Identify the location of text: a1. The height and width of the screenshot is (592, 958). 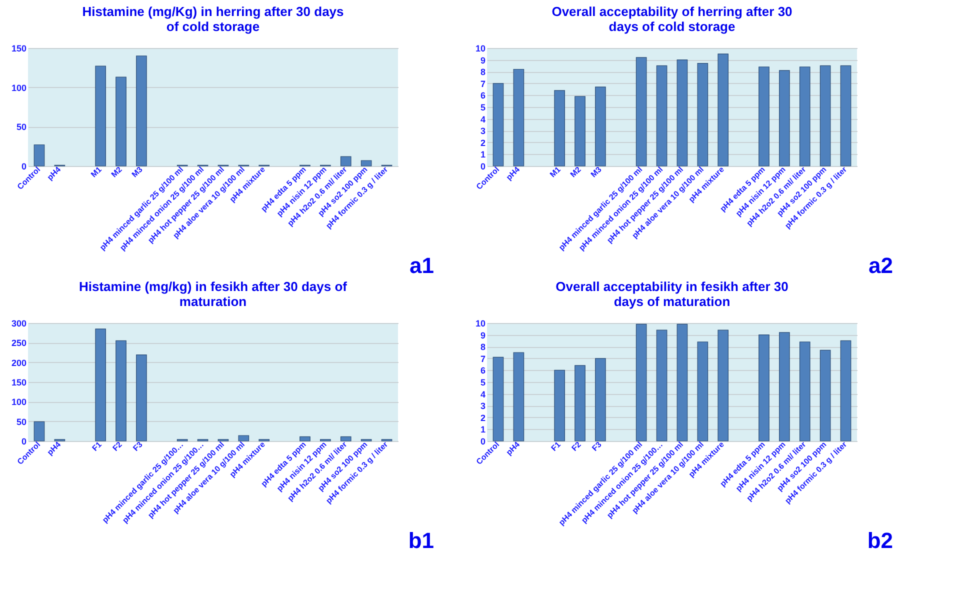
(422, 265).